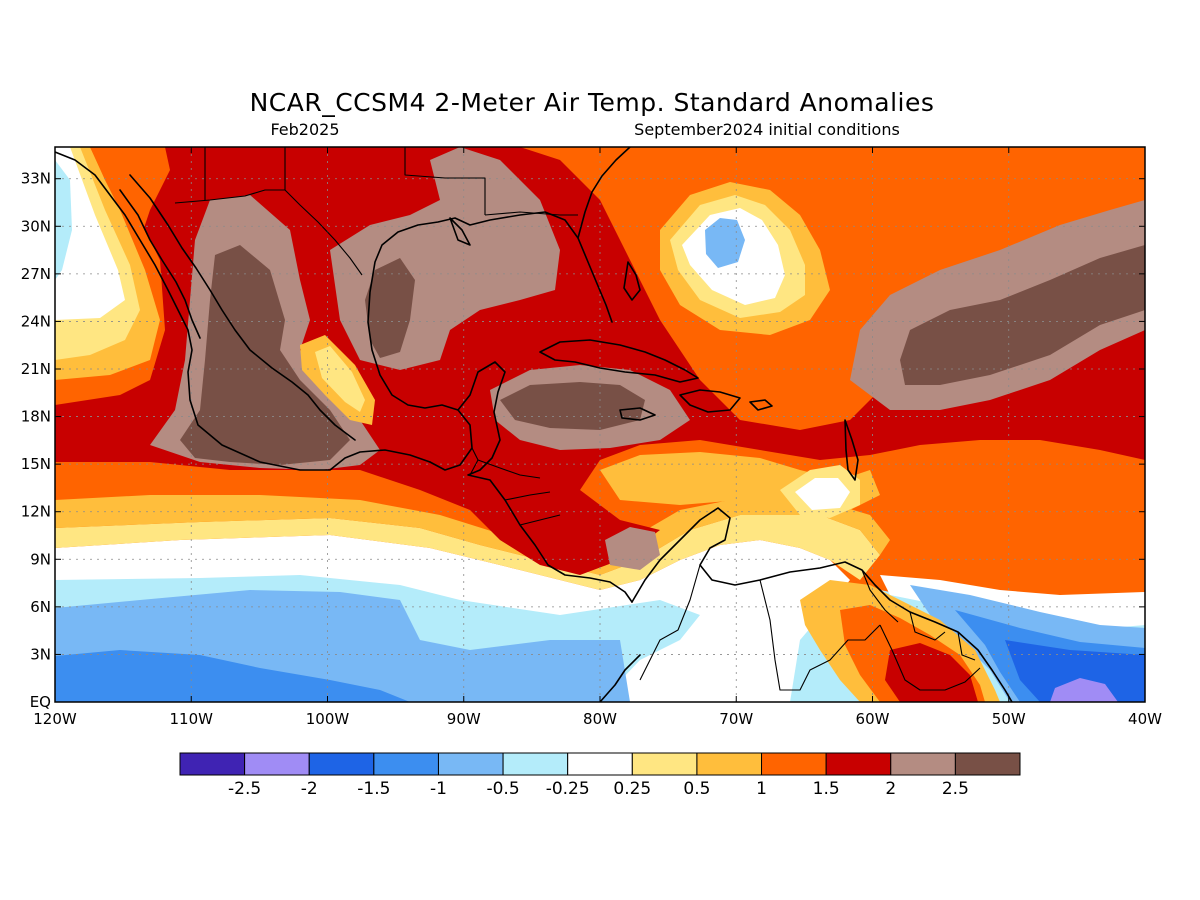  What do you see at coordinates (572, 406) in the screenshot?
I see `warm-area-brown-caribbean` at bounding box center [572, 406].